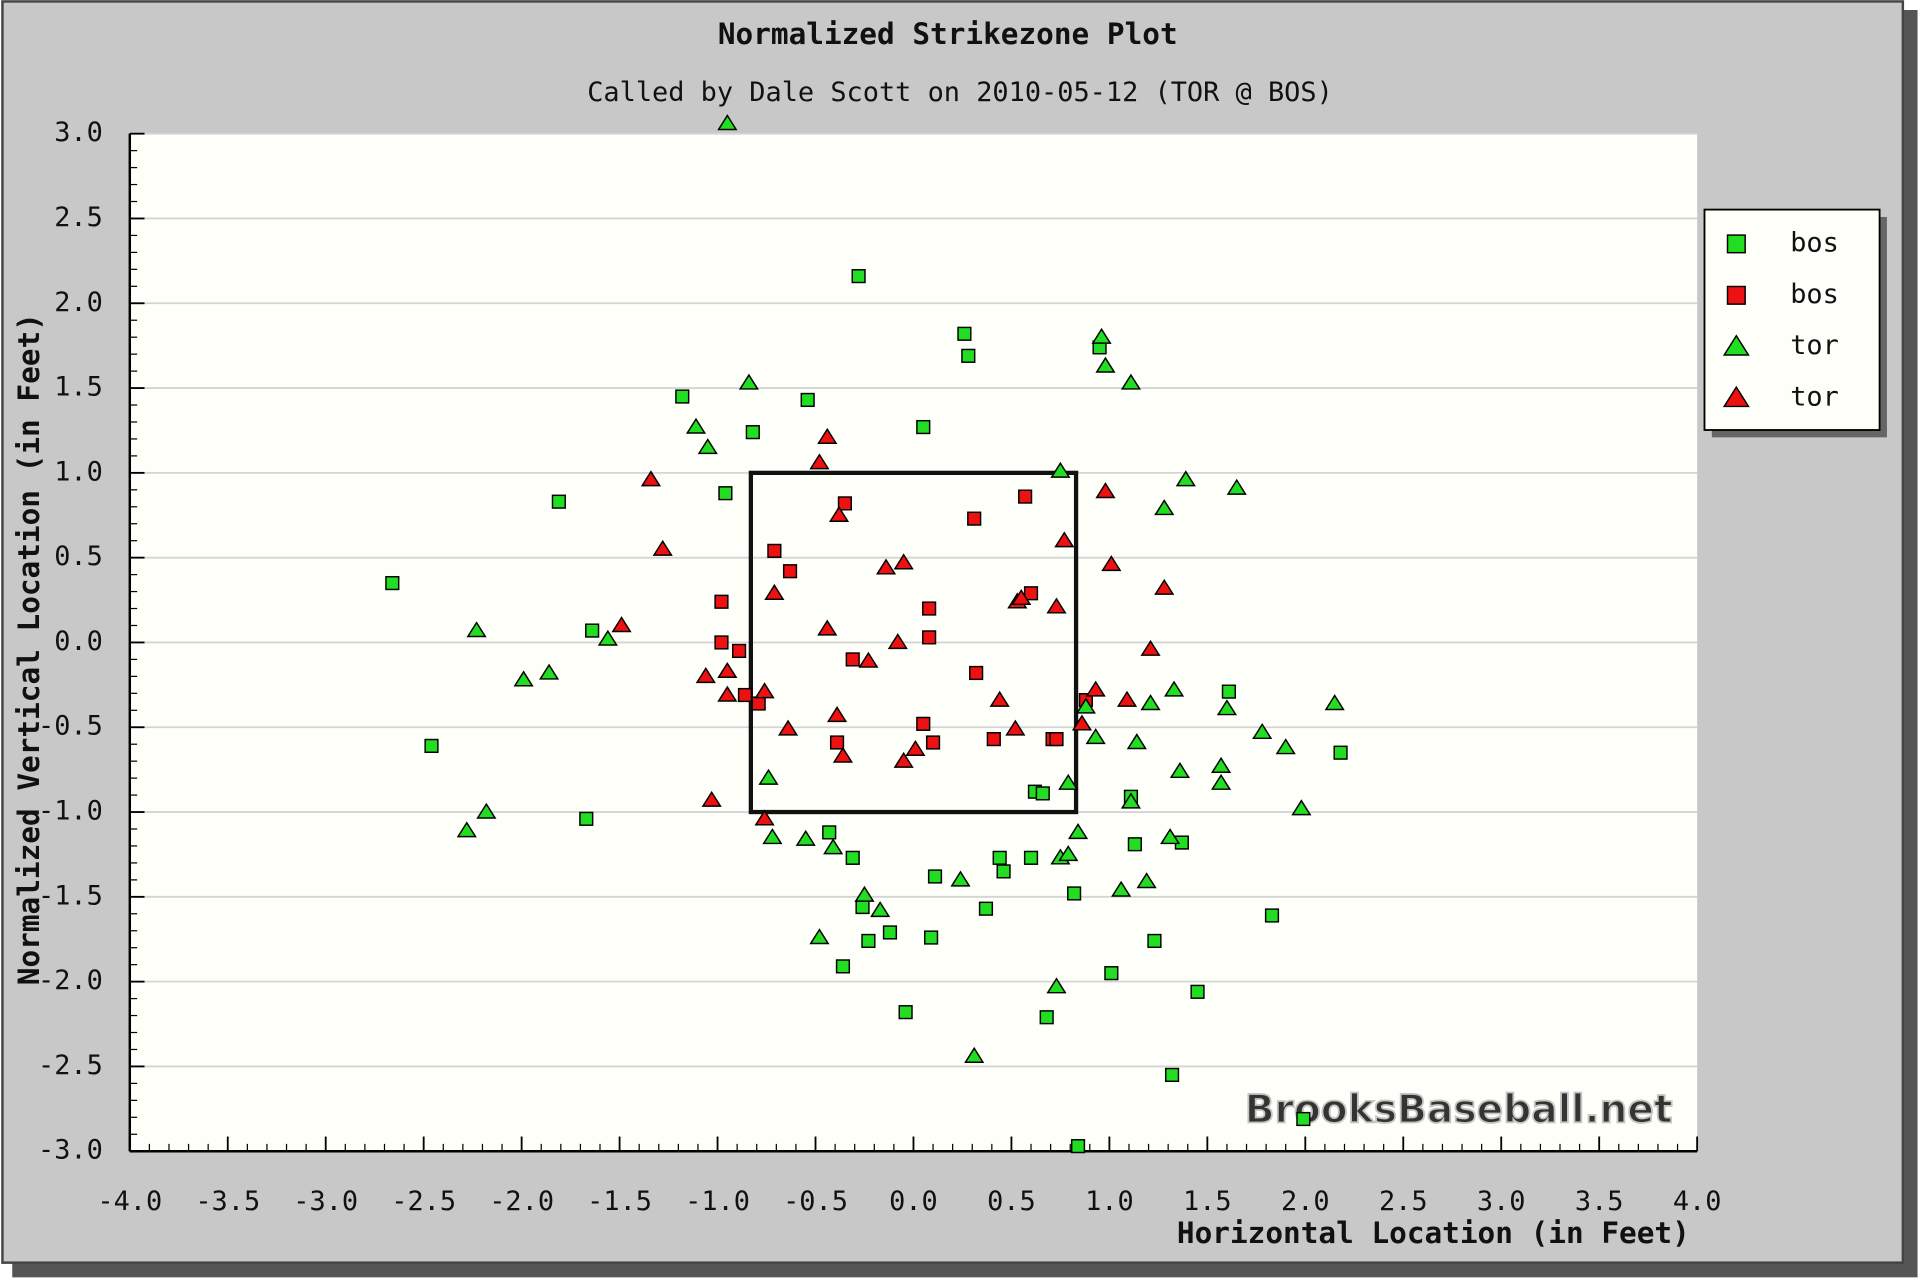 Image resolution: width=1920 pixels, height=1280 pixels. What do you see at coordinates (70, 1150) in the screenshot?
I see `y-tick-label: -3.0` at bounding box center [70, 1150].